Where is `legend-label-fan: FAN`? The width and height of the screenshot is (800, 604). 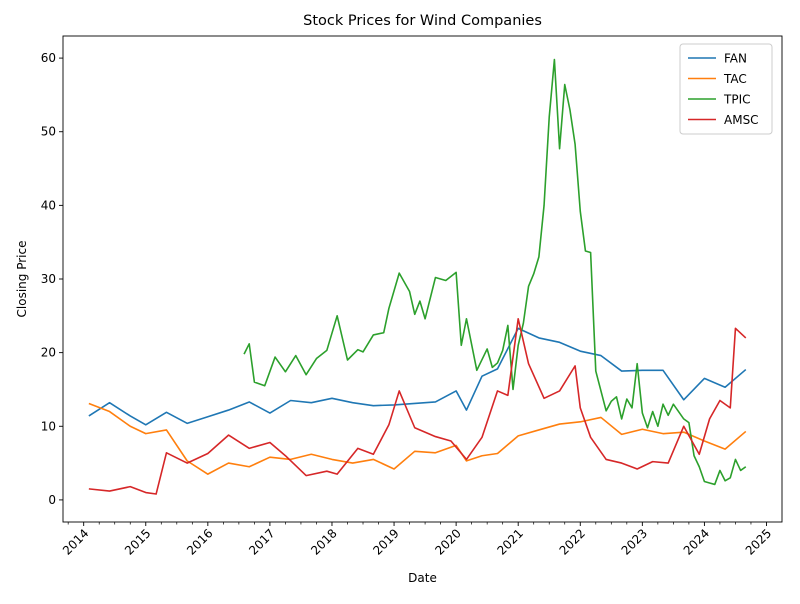
legend-label-fan: FAN is located at coordinates (735, 59).